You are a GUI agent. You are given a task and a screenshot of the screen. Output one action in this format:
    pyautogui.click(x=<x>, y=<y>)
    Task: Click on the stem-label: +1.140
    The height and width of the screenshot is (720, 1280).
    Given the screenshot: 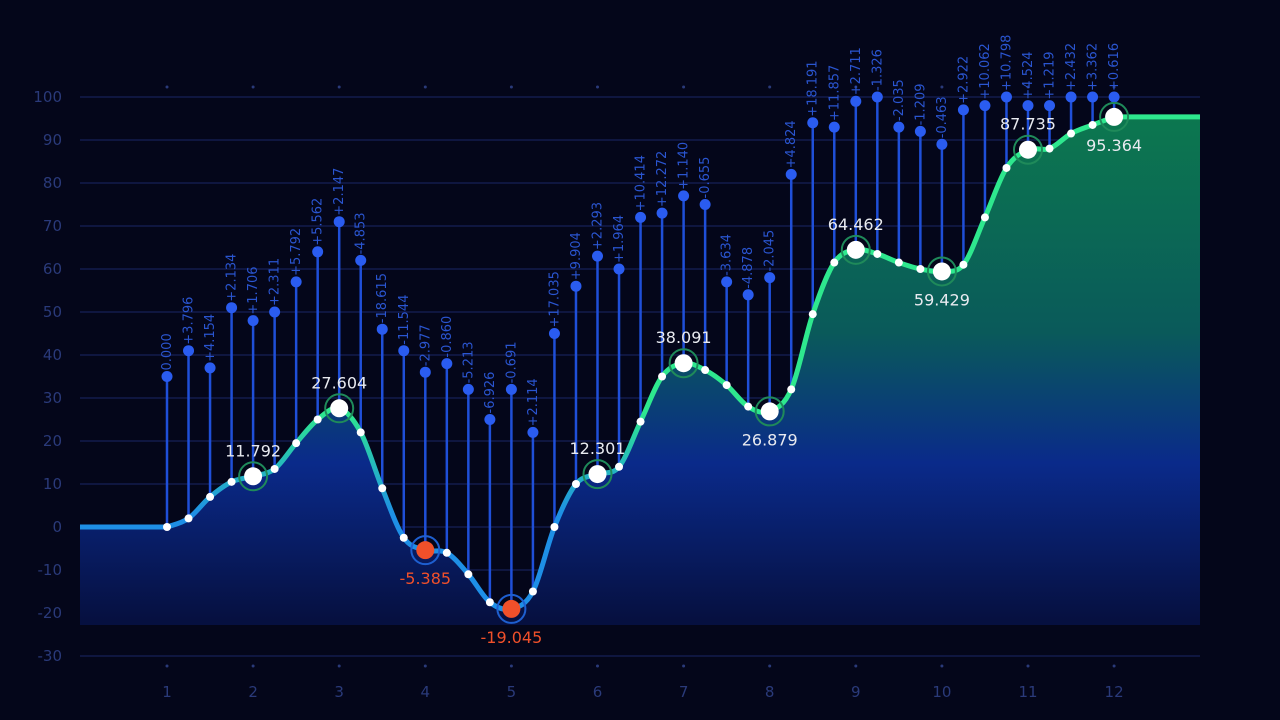 What is the action you would take?
    pyautogui.click(x=684, y=166)
    